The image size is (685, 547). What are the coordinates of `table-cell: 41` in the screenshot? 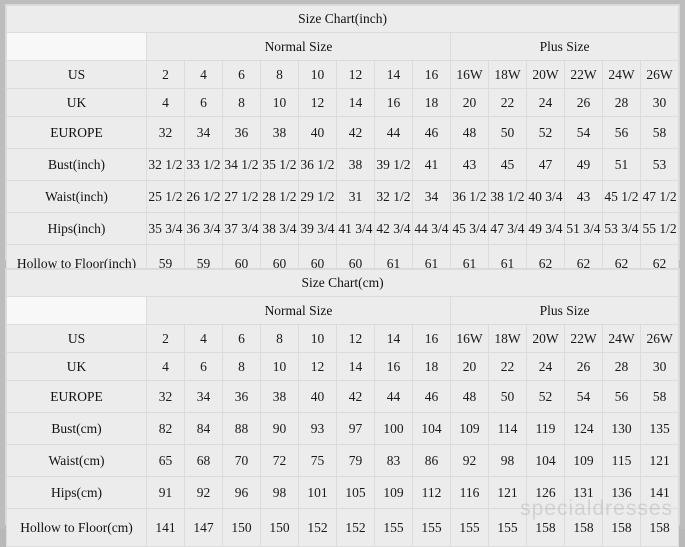 It's located at (431, 164).